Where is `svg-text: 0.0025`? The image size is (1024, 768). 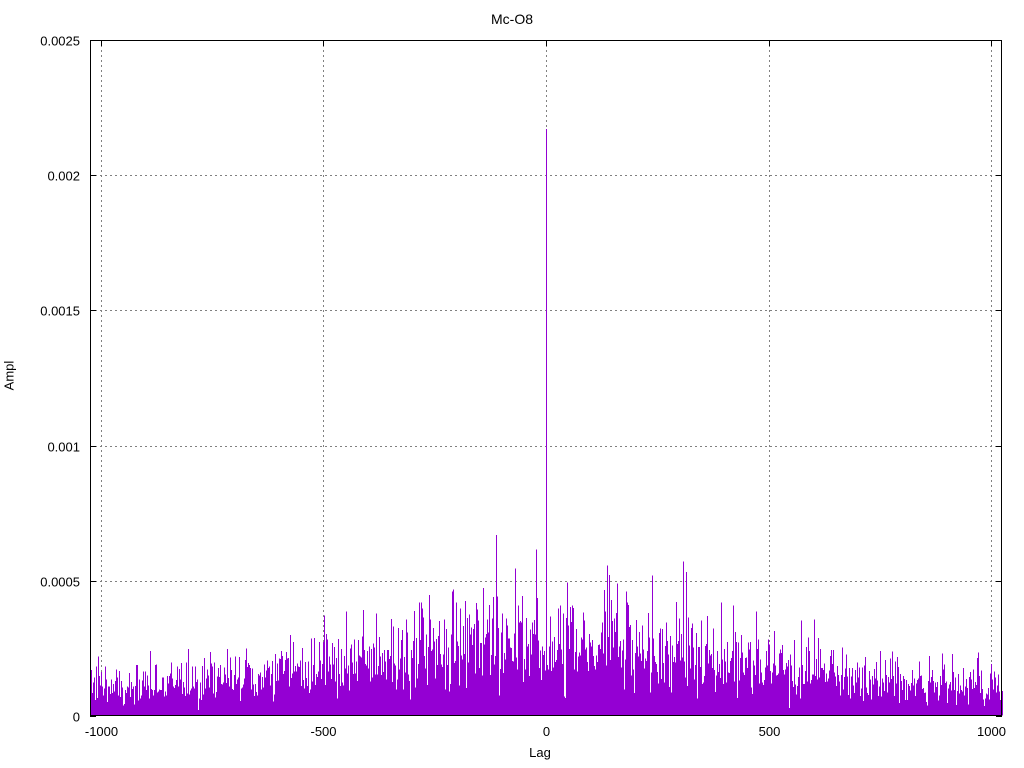
svg-text: 0.0025 is located at coordinates (60, 41).